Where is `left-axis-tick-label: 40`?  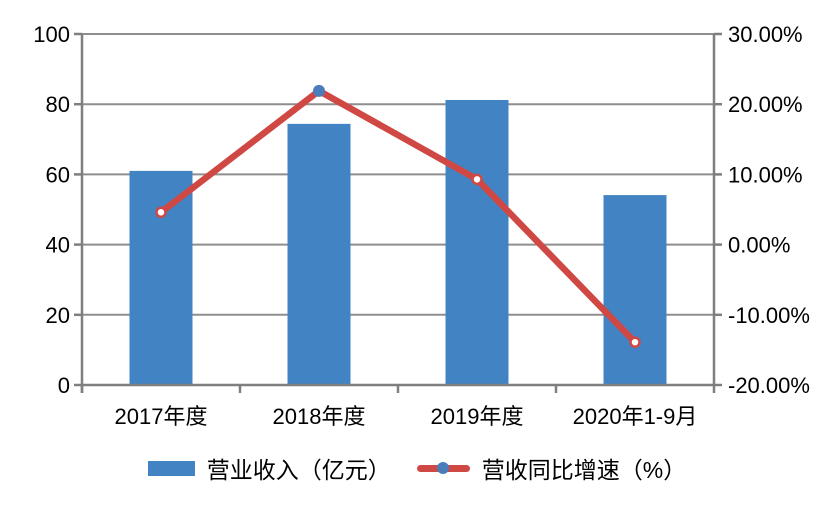
left-axis-tick-label: 40 is located at coordinates (58, 245).